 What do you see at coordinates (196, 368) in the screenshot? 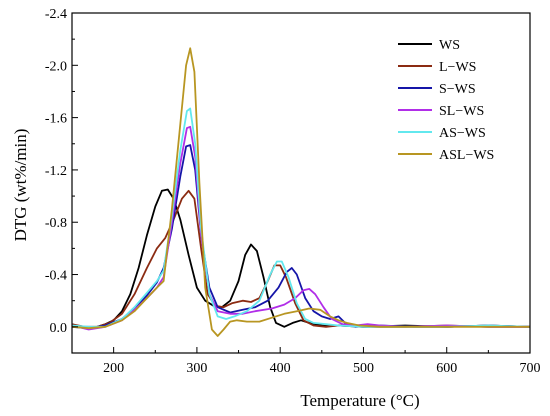
I see `x-tick-label-1: 300` at bounding box center [196, 368].